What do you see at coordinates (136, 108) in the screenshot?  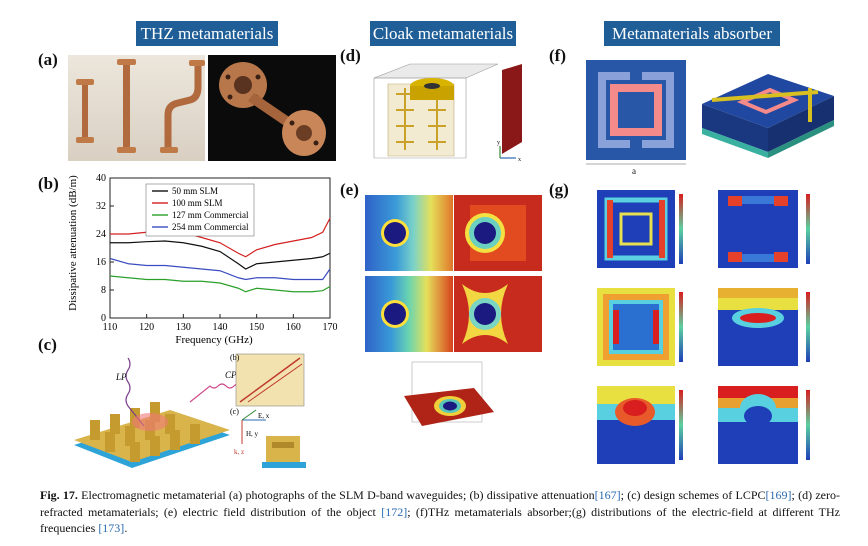 I see `waveguide-photo-left` at bounding box center [136, 108].